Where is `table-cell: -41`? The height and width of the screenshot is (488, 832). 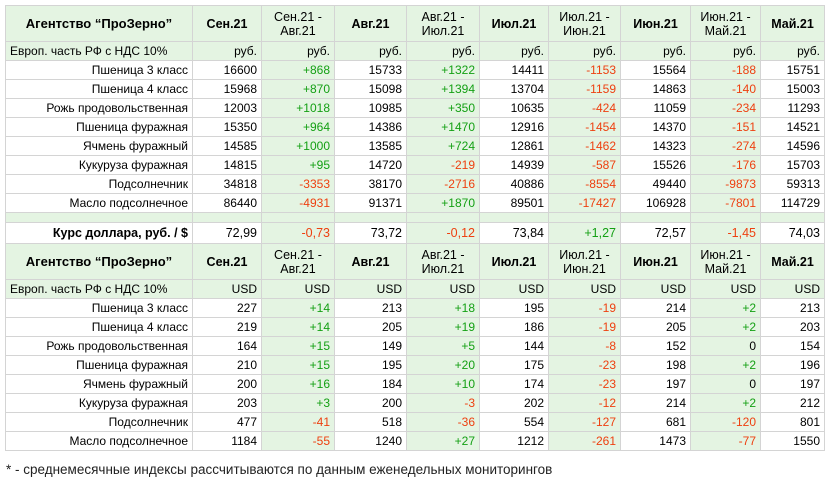 table-cell: -41 is located at coordinates (298, 422).